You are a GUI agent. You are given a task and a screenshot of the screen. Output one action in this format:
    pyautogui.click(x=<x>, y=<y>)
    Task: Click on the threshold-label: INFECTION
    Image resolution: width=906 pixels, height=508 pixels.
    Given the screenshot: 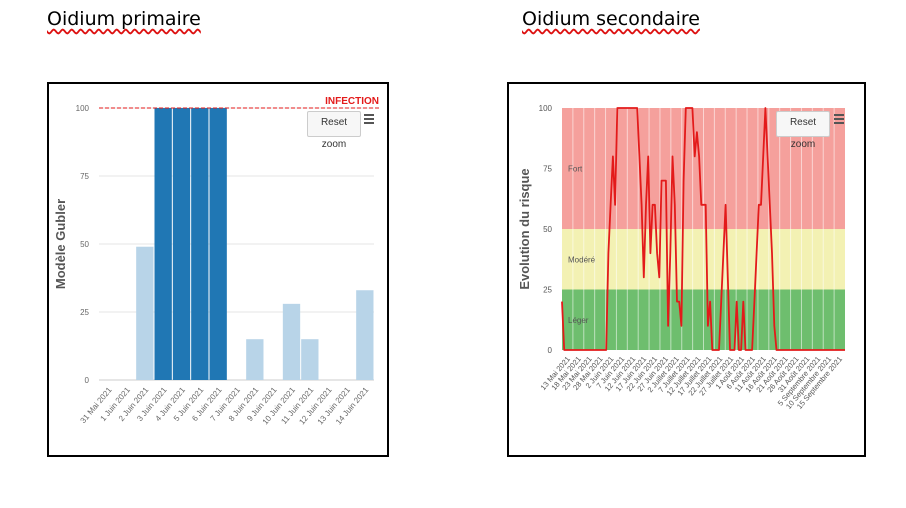 What is the action you would take?
    pyautogui.click(x=352, y=101)
    